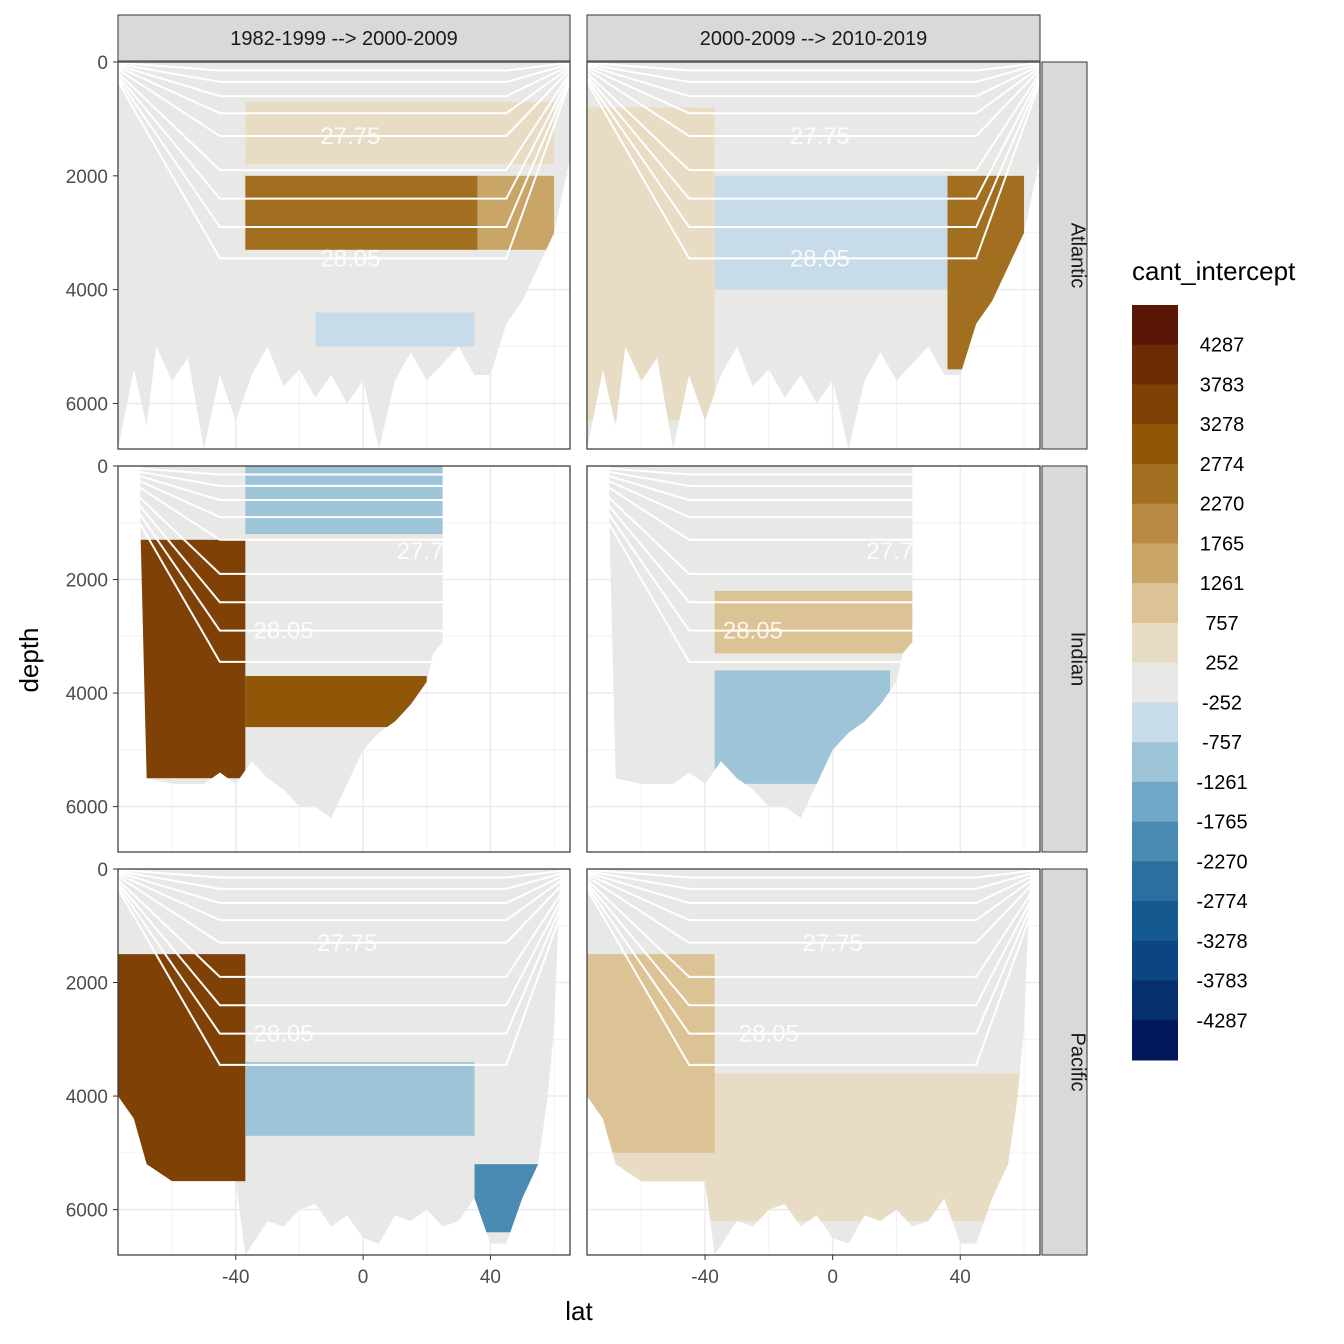 The width and height of the screenshot is (1344, 1344). What do you see at coordinates (1222, 425) in the screenshot?
I see `legend-label: 3278` at bounding box center [1222, 425].